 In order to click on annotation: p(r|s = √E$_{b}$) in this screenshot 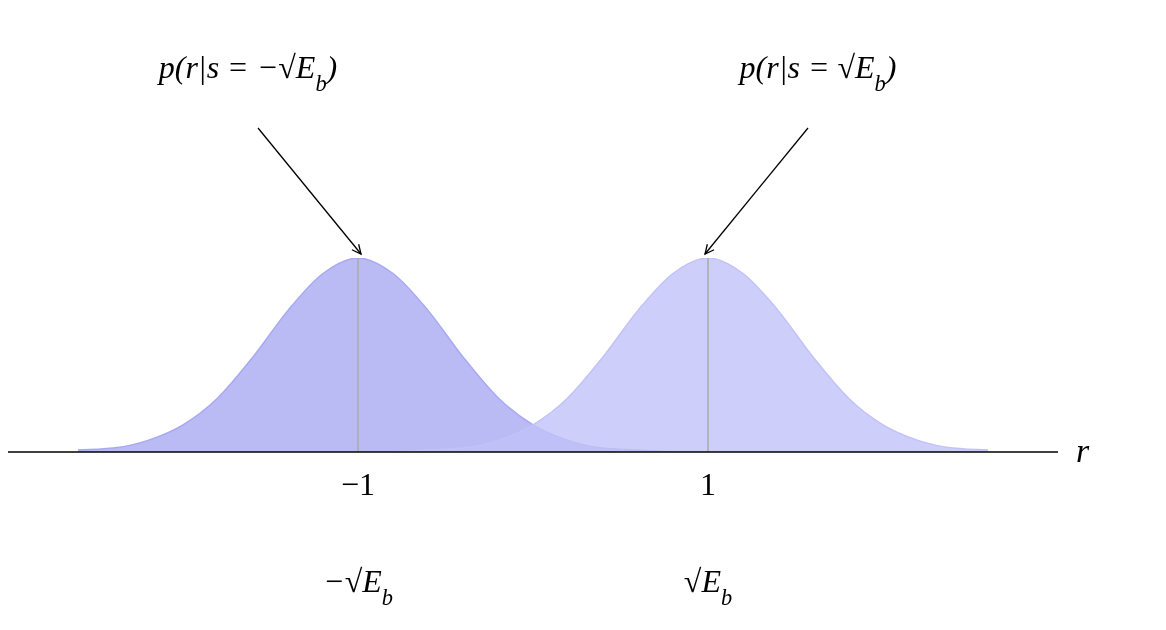, I will do `click(817, 72)`.